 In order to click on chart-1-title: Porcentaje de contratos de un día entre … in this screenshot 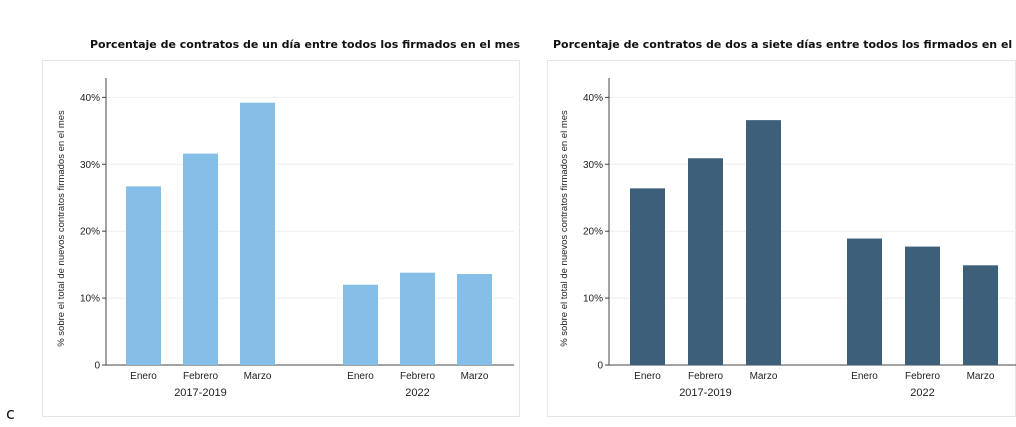, I will do `click(305, 44)`.